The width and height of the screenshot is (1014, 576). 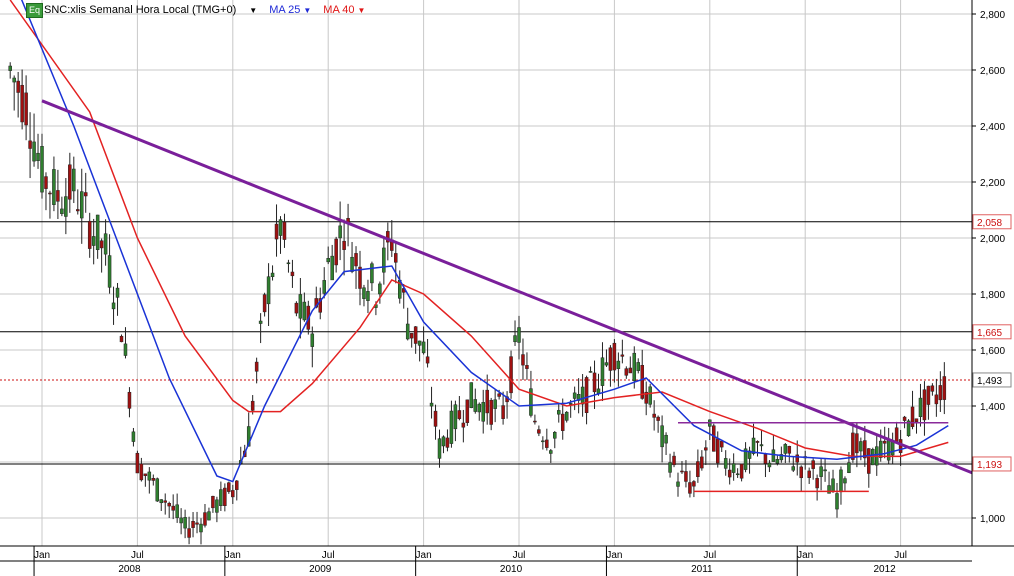 What do you see at coordinates (339, 10) in the screenshot?
I see `ma40-label: MA 40` at bounding box center [339, 10].